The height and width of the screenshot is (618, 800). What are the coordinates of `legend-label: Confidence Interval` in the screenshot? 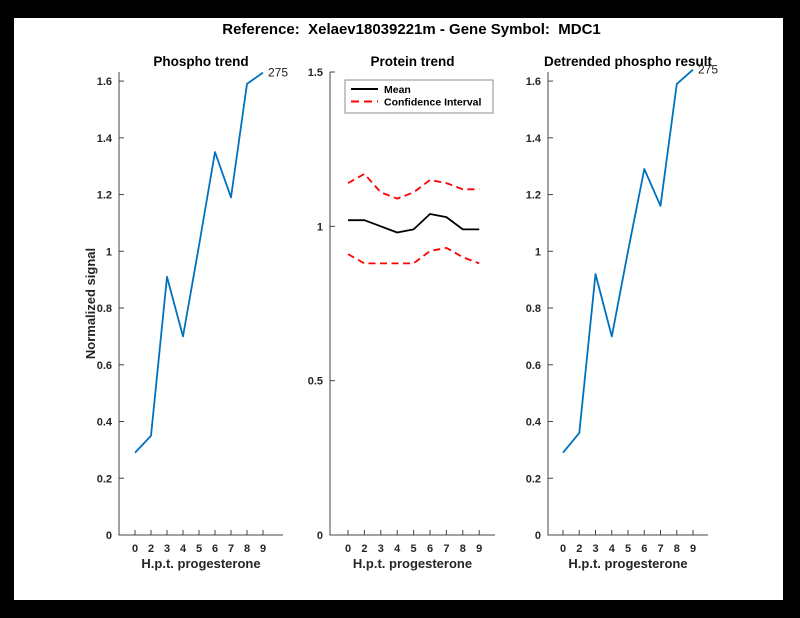 It's located at (433, 103).